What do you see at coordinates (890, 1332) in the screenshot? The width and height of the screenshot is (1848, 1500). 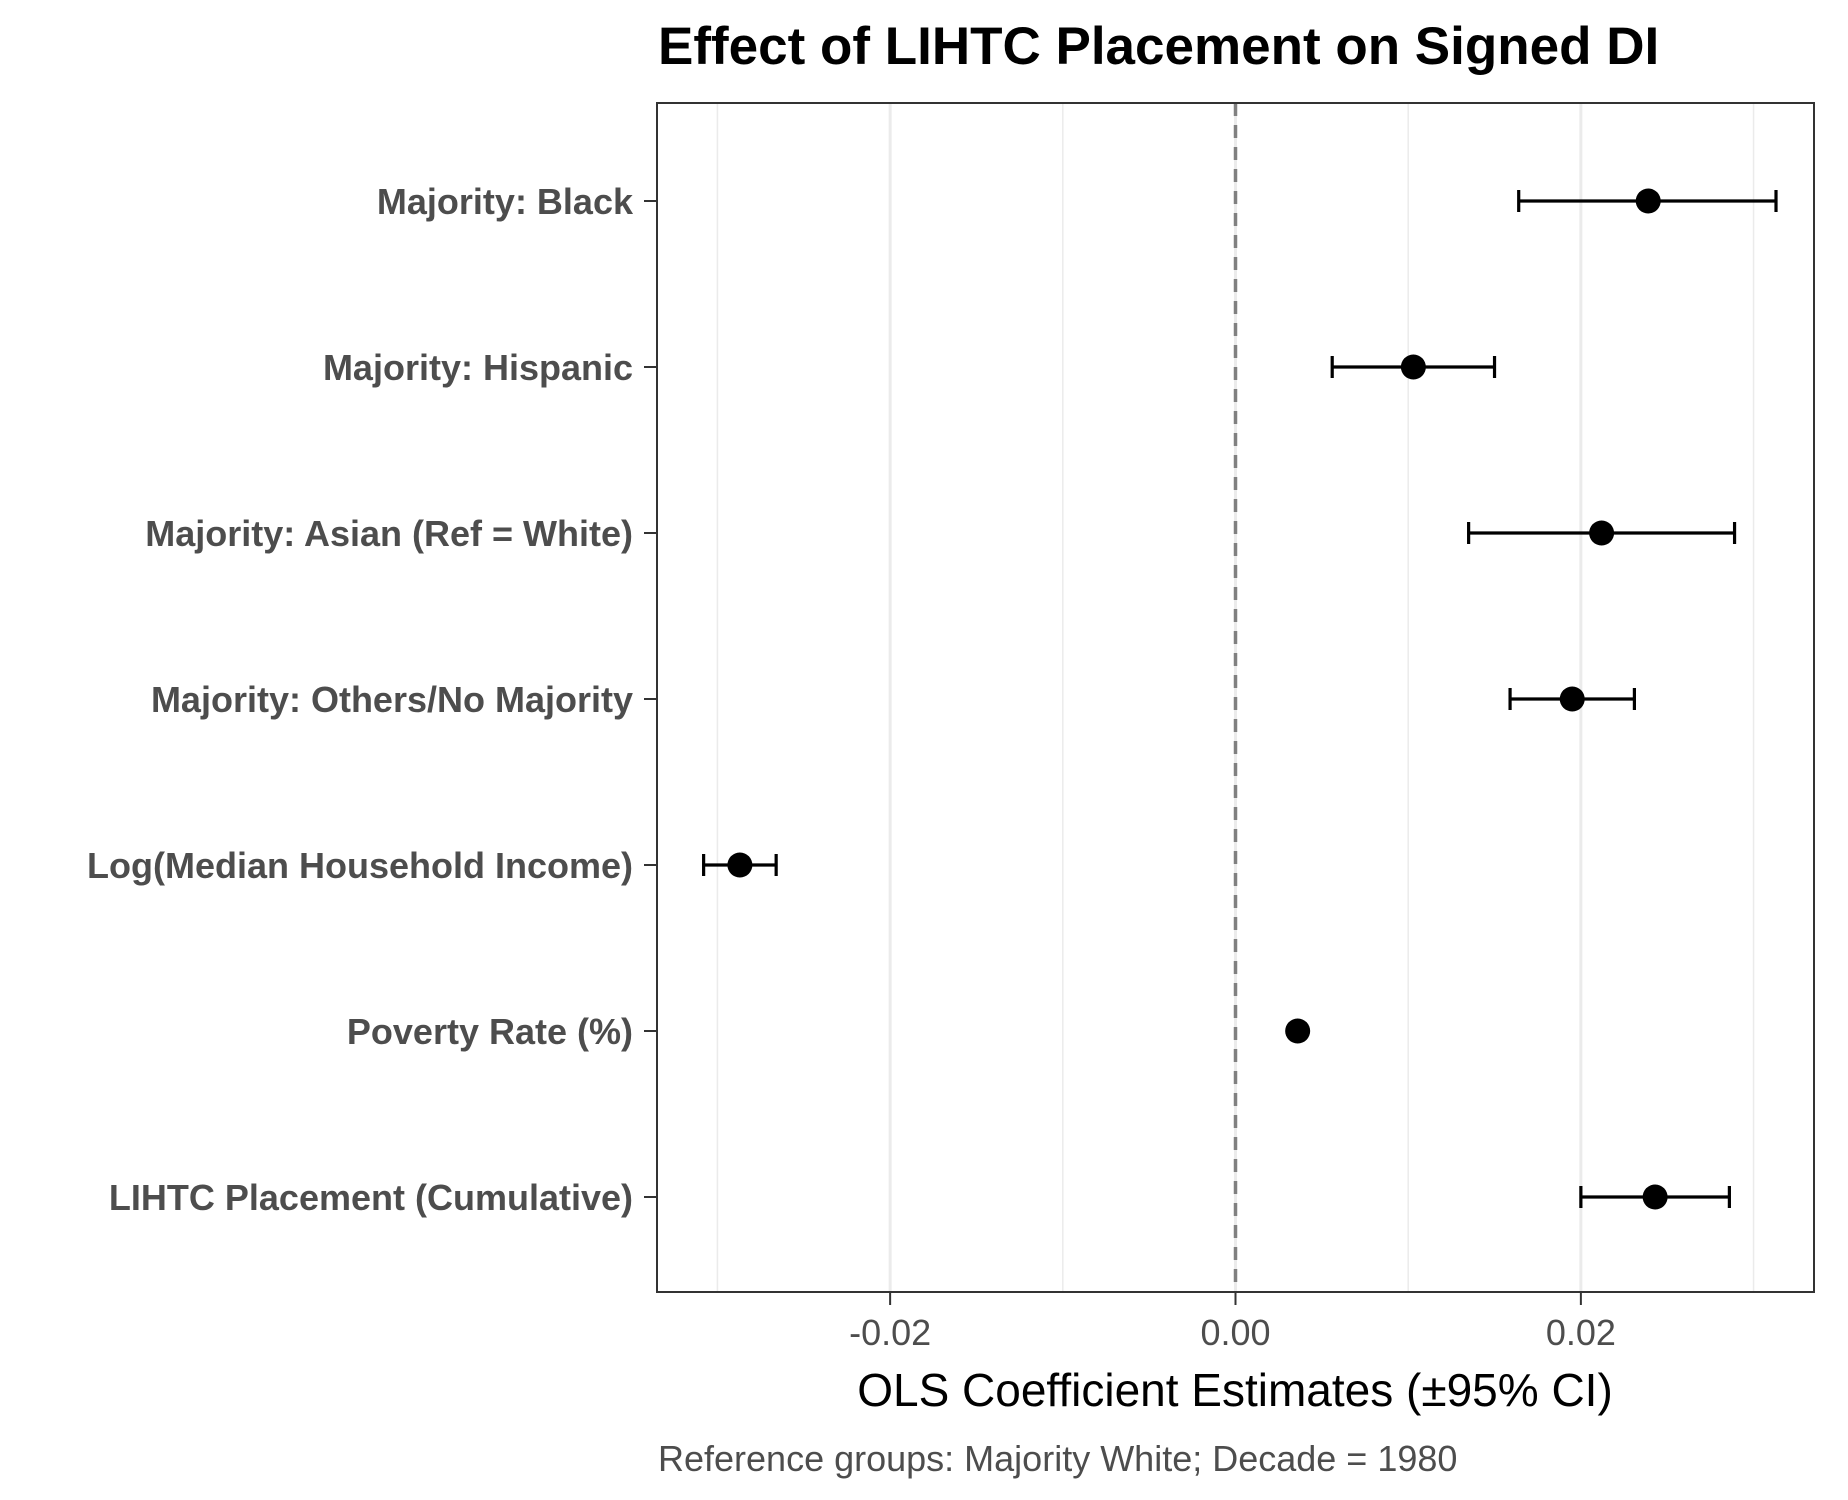 I see `x-tick-label: -0.02` at bounding box center [890, 1332].